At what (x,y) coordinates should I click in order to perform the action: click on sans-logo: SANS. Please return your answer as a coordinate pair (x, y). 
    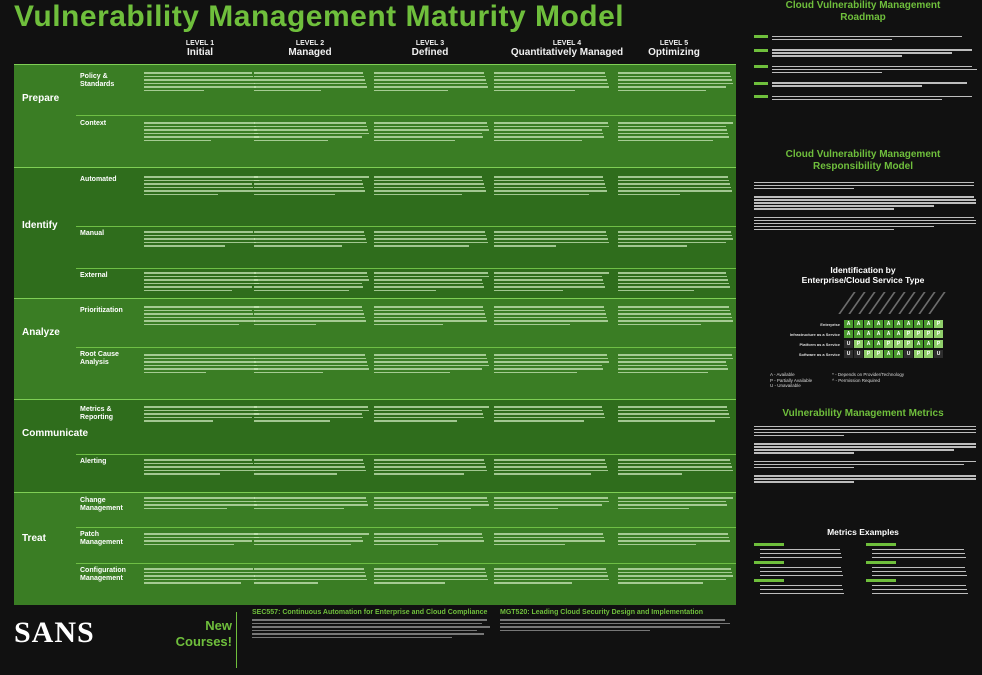
    Looking at the image, I should click on (54, 632).